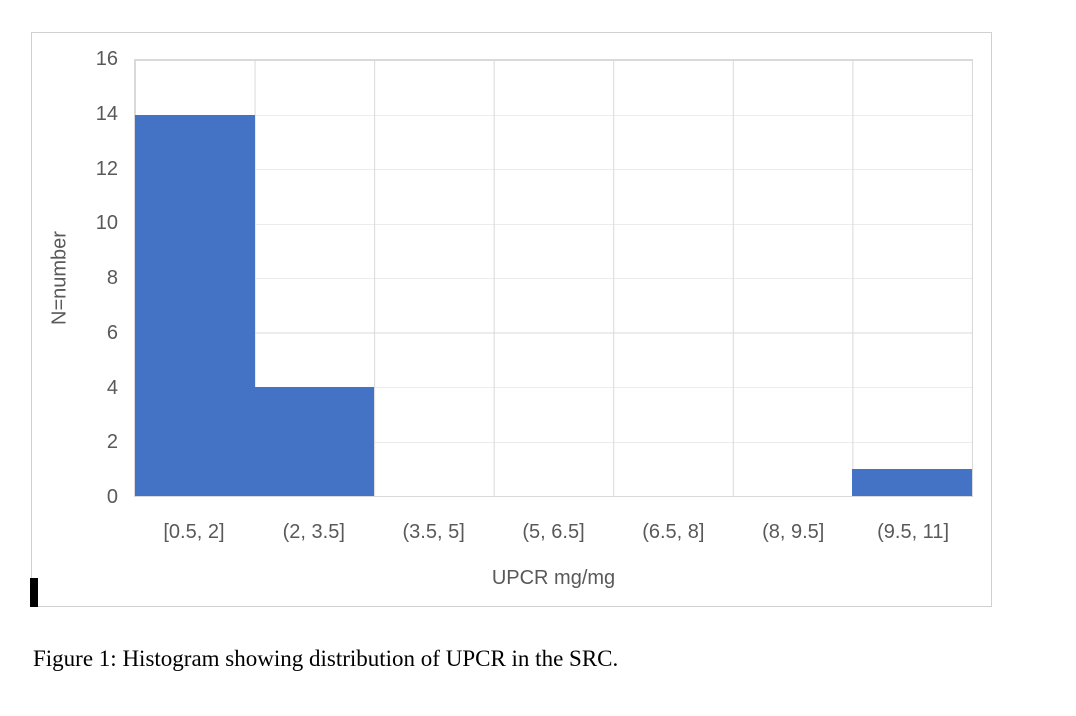 The image size is (1076, 716). Describe the element at coordinates (112, 332) in the screenshot. I see `y-tick-label: 6` at that location.